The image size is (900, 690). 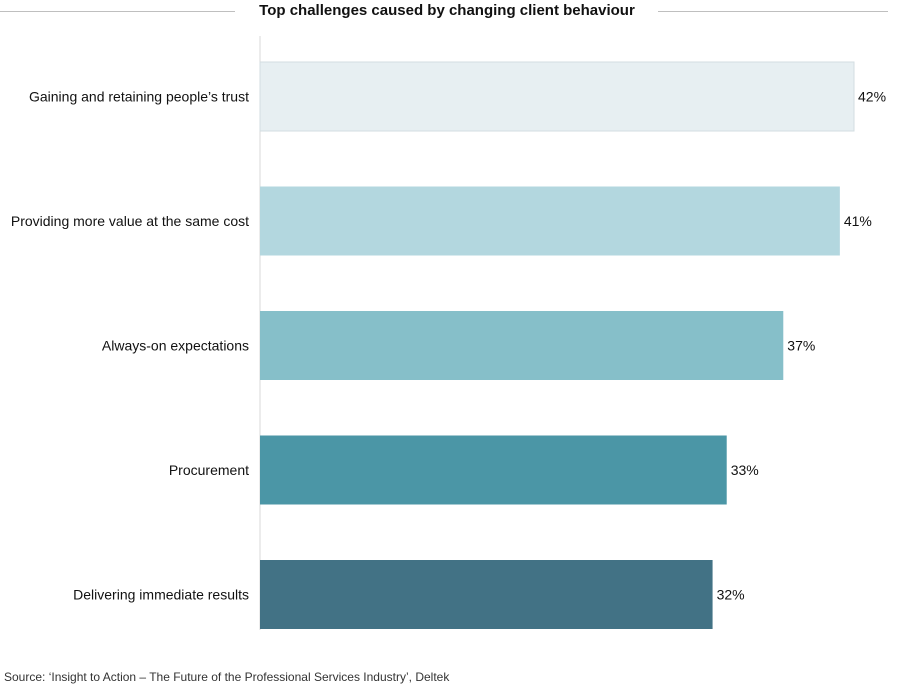 I want to click on category-label-3: Always-on expectations, so click(x=175, y=346).